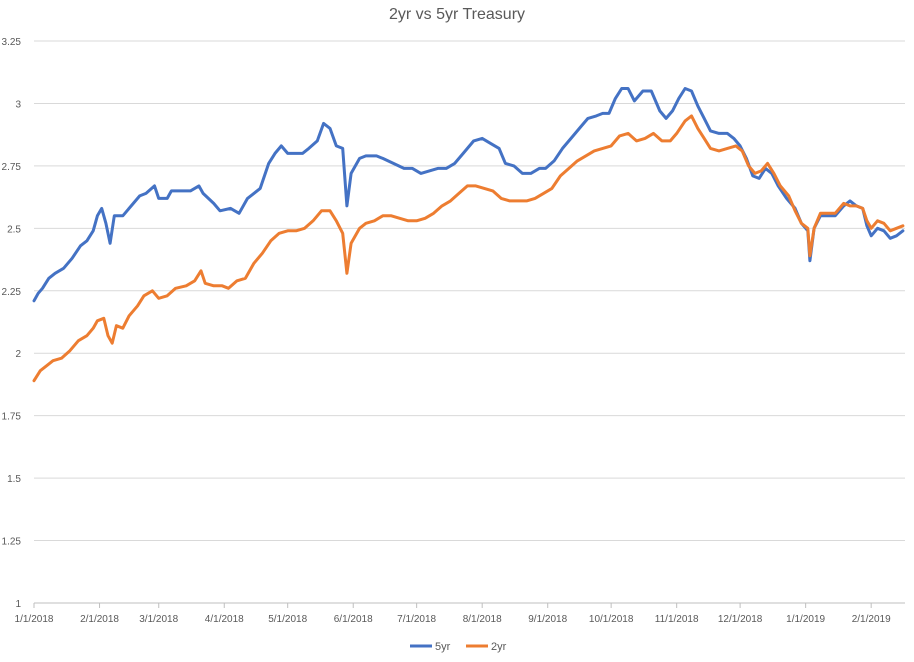 Image resolution: width=914 pixels, height=662 pixels. Describe the element at coordinates (224, 619) in the screenshot. I see `x-tick-label: 4/1/2018` at that location.